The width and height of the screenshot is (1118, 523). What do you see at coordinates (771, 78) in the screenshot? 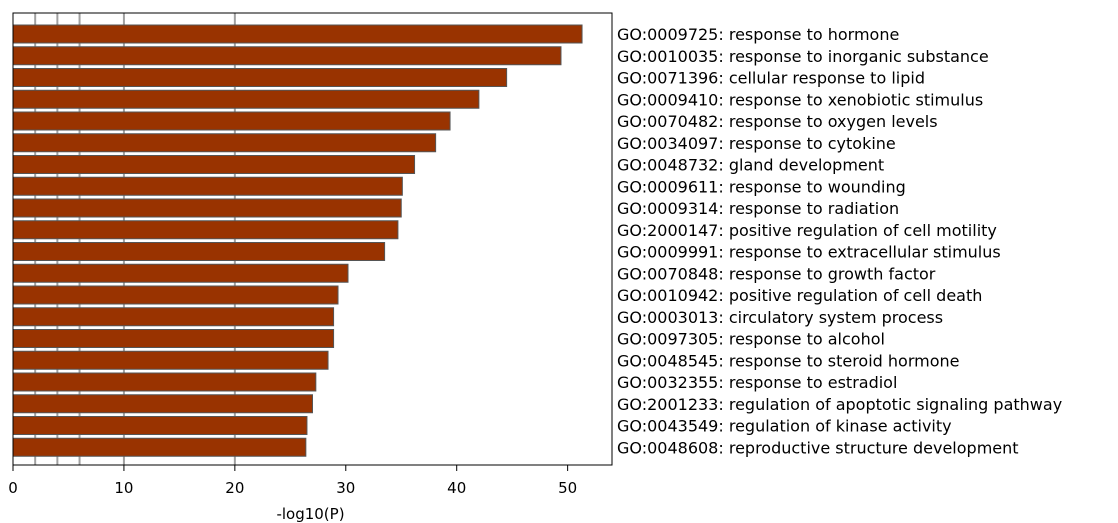
I see `term-label-3: GO:0071396: cellular response to lipid` at bounding box center [771, 78].